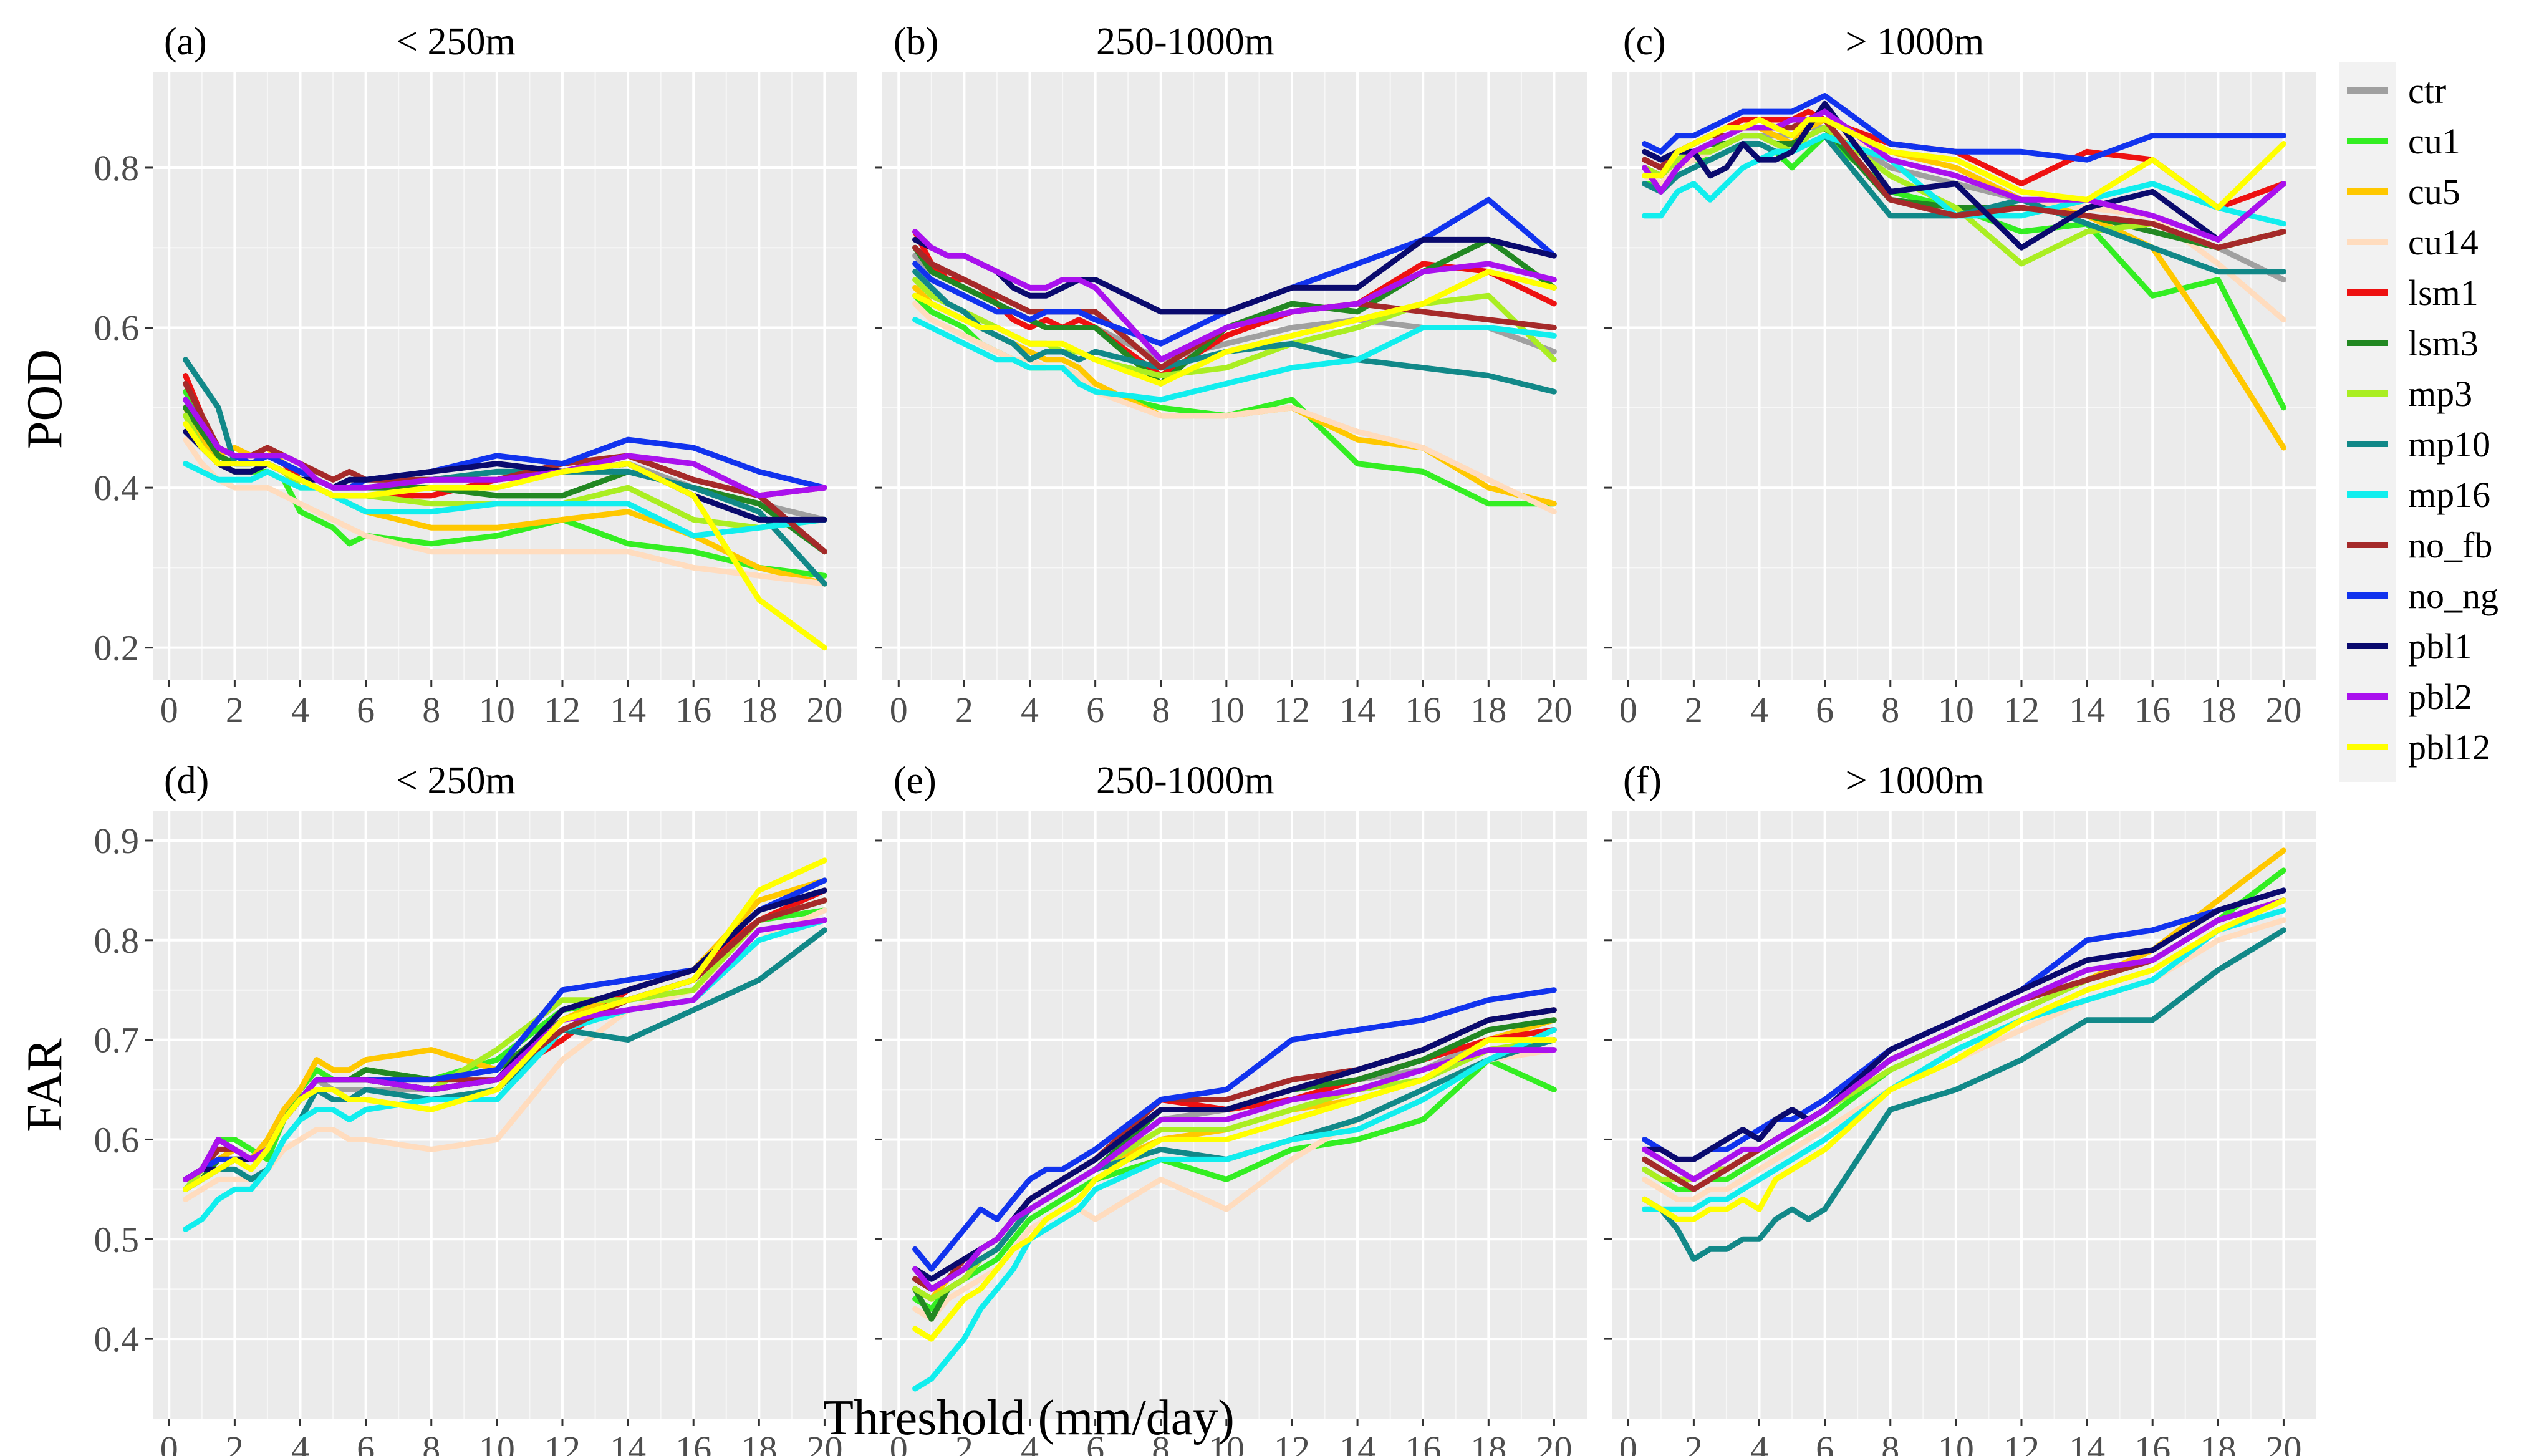  Describe the element at coordinates (2434, 191) in the screenshot. I see `legend-label-cu5: cu5` at that location.